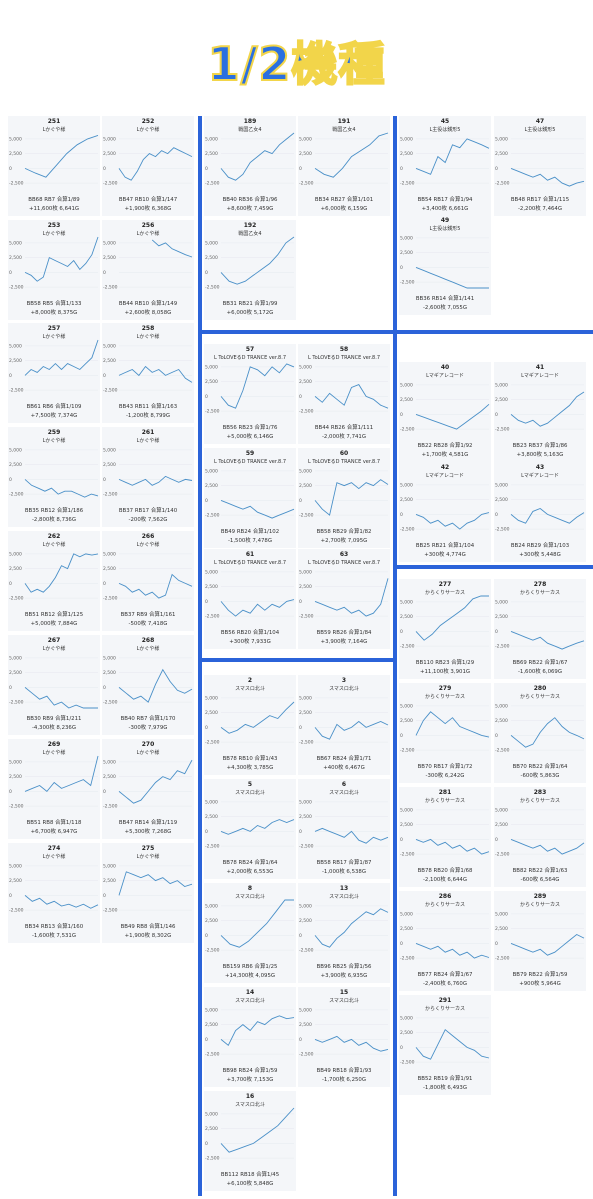  Describe the element at coordinates (54, 200) in the screenshot. I see `bonus-stats: BB68 RB7 合算1/89` at that location.